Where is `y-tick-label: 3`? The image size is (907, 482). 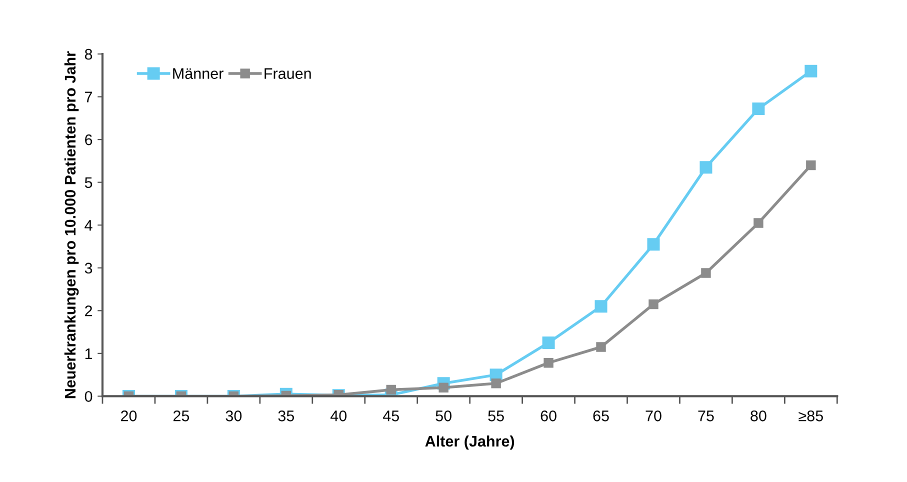 y-tick-label: 3 is located at coordinates (88, 268).